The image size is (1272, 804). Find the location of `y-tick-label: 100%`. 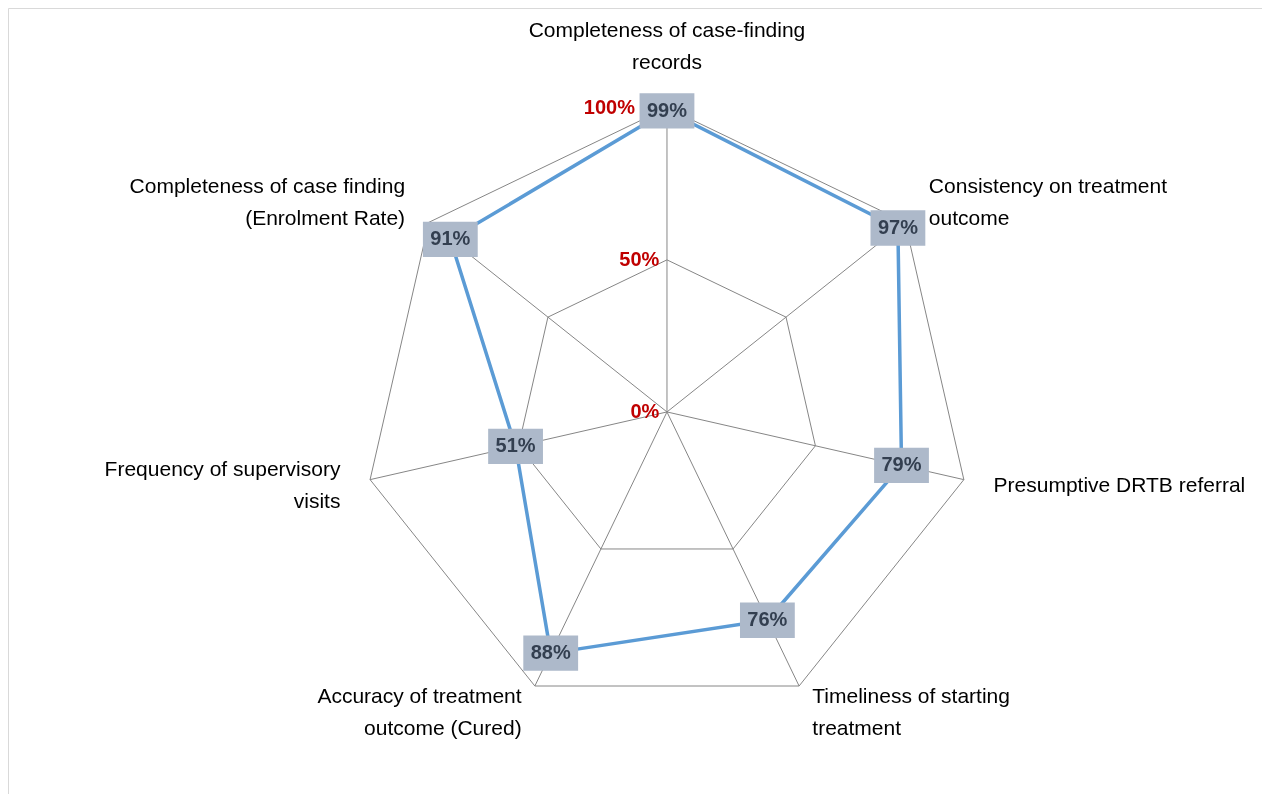

y-tick-label: 100% is located at coordinates (609, 106).